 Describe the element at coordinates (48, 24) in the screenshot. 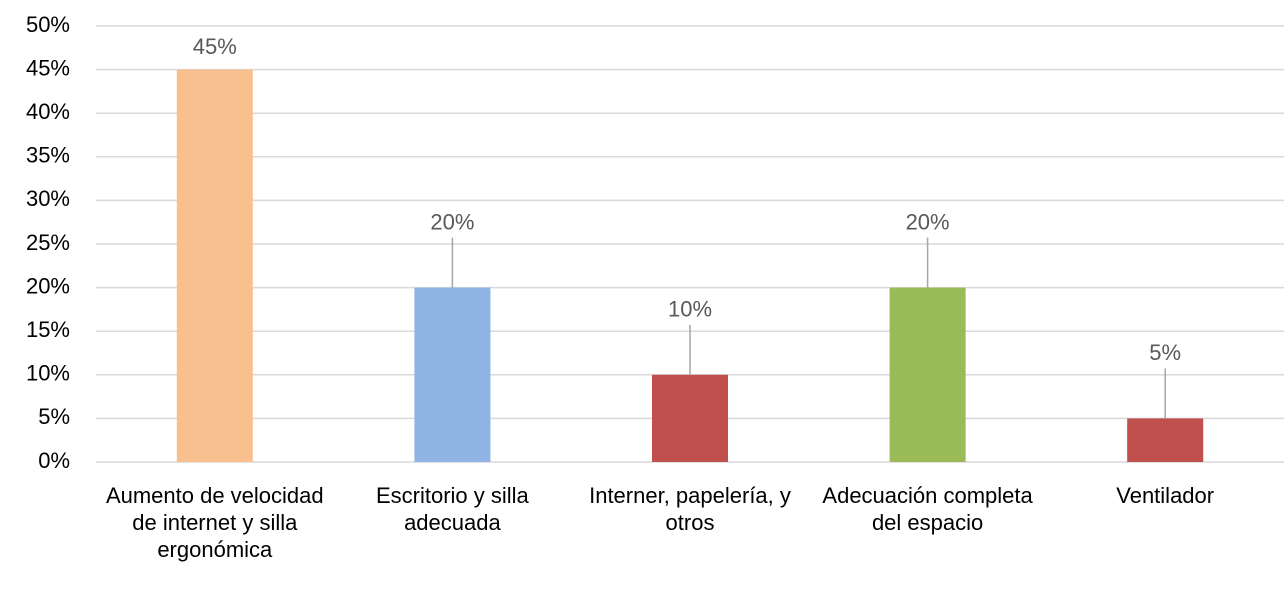

I see `y-tick-label: 50%` at that location.